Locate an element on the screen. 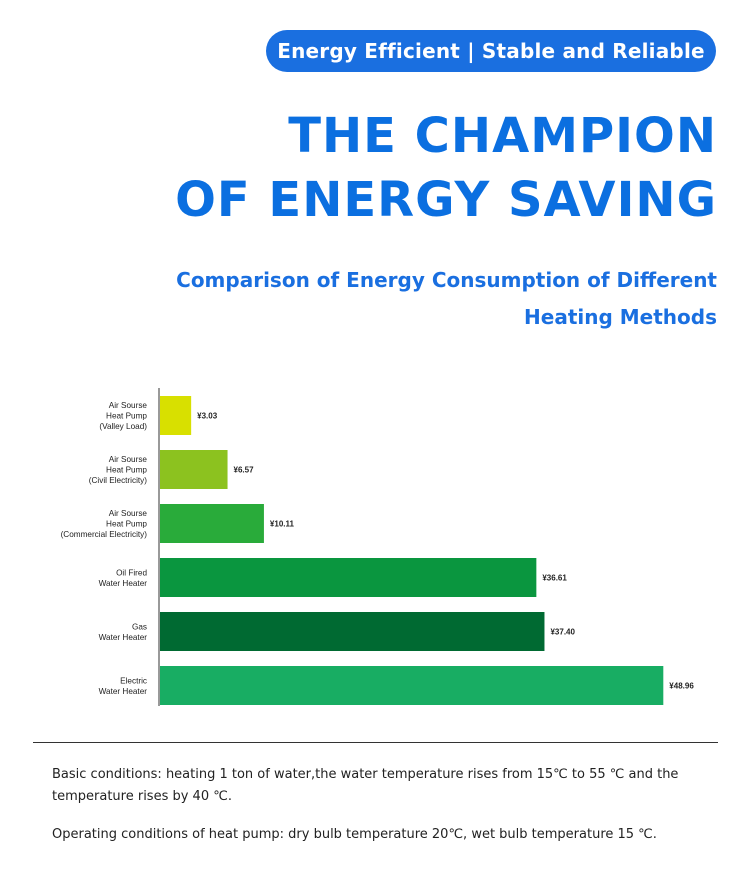  value-label: ¥6.57 is located at coordinates (244, 470).